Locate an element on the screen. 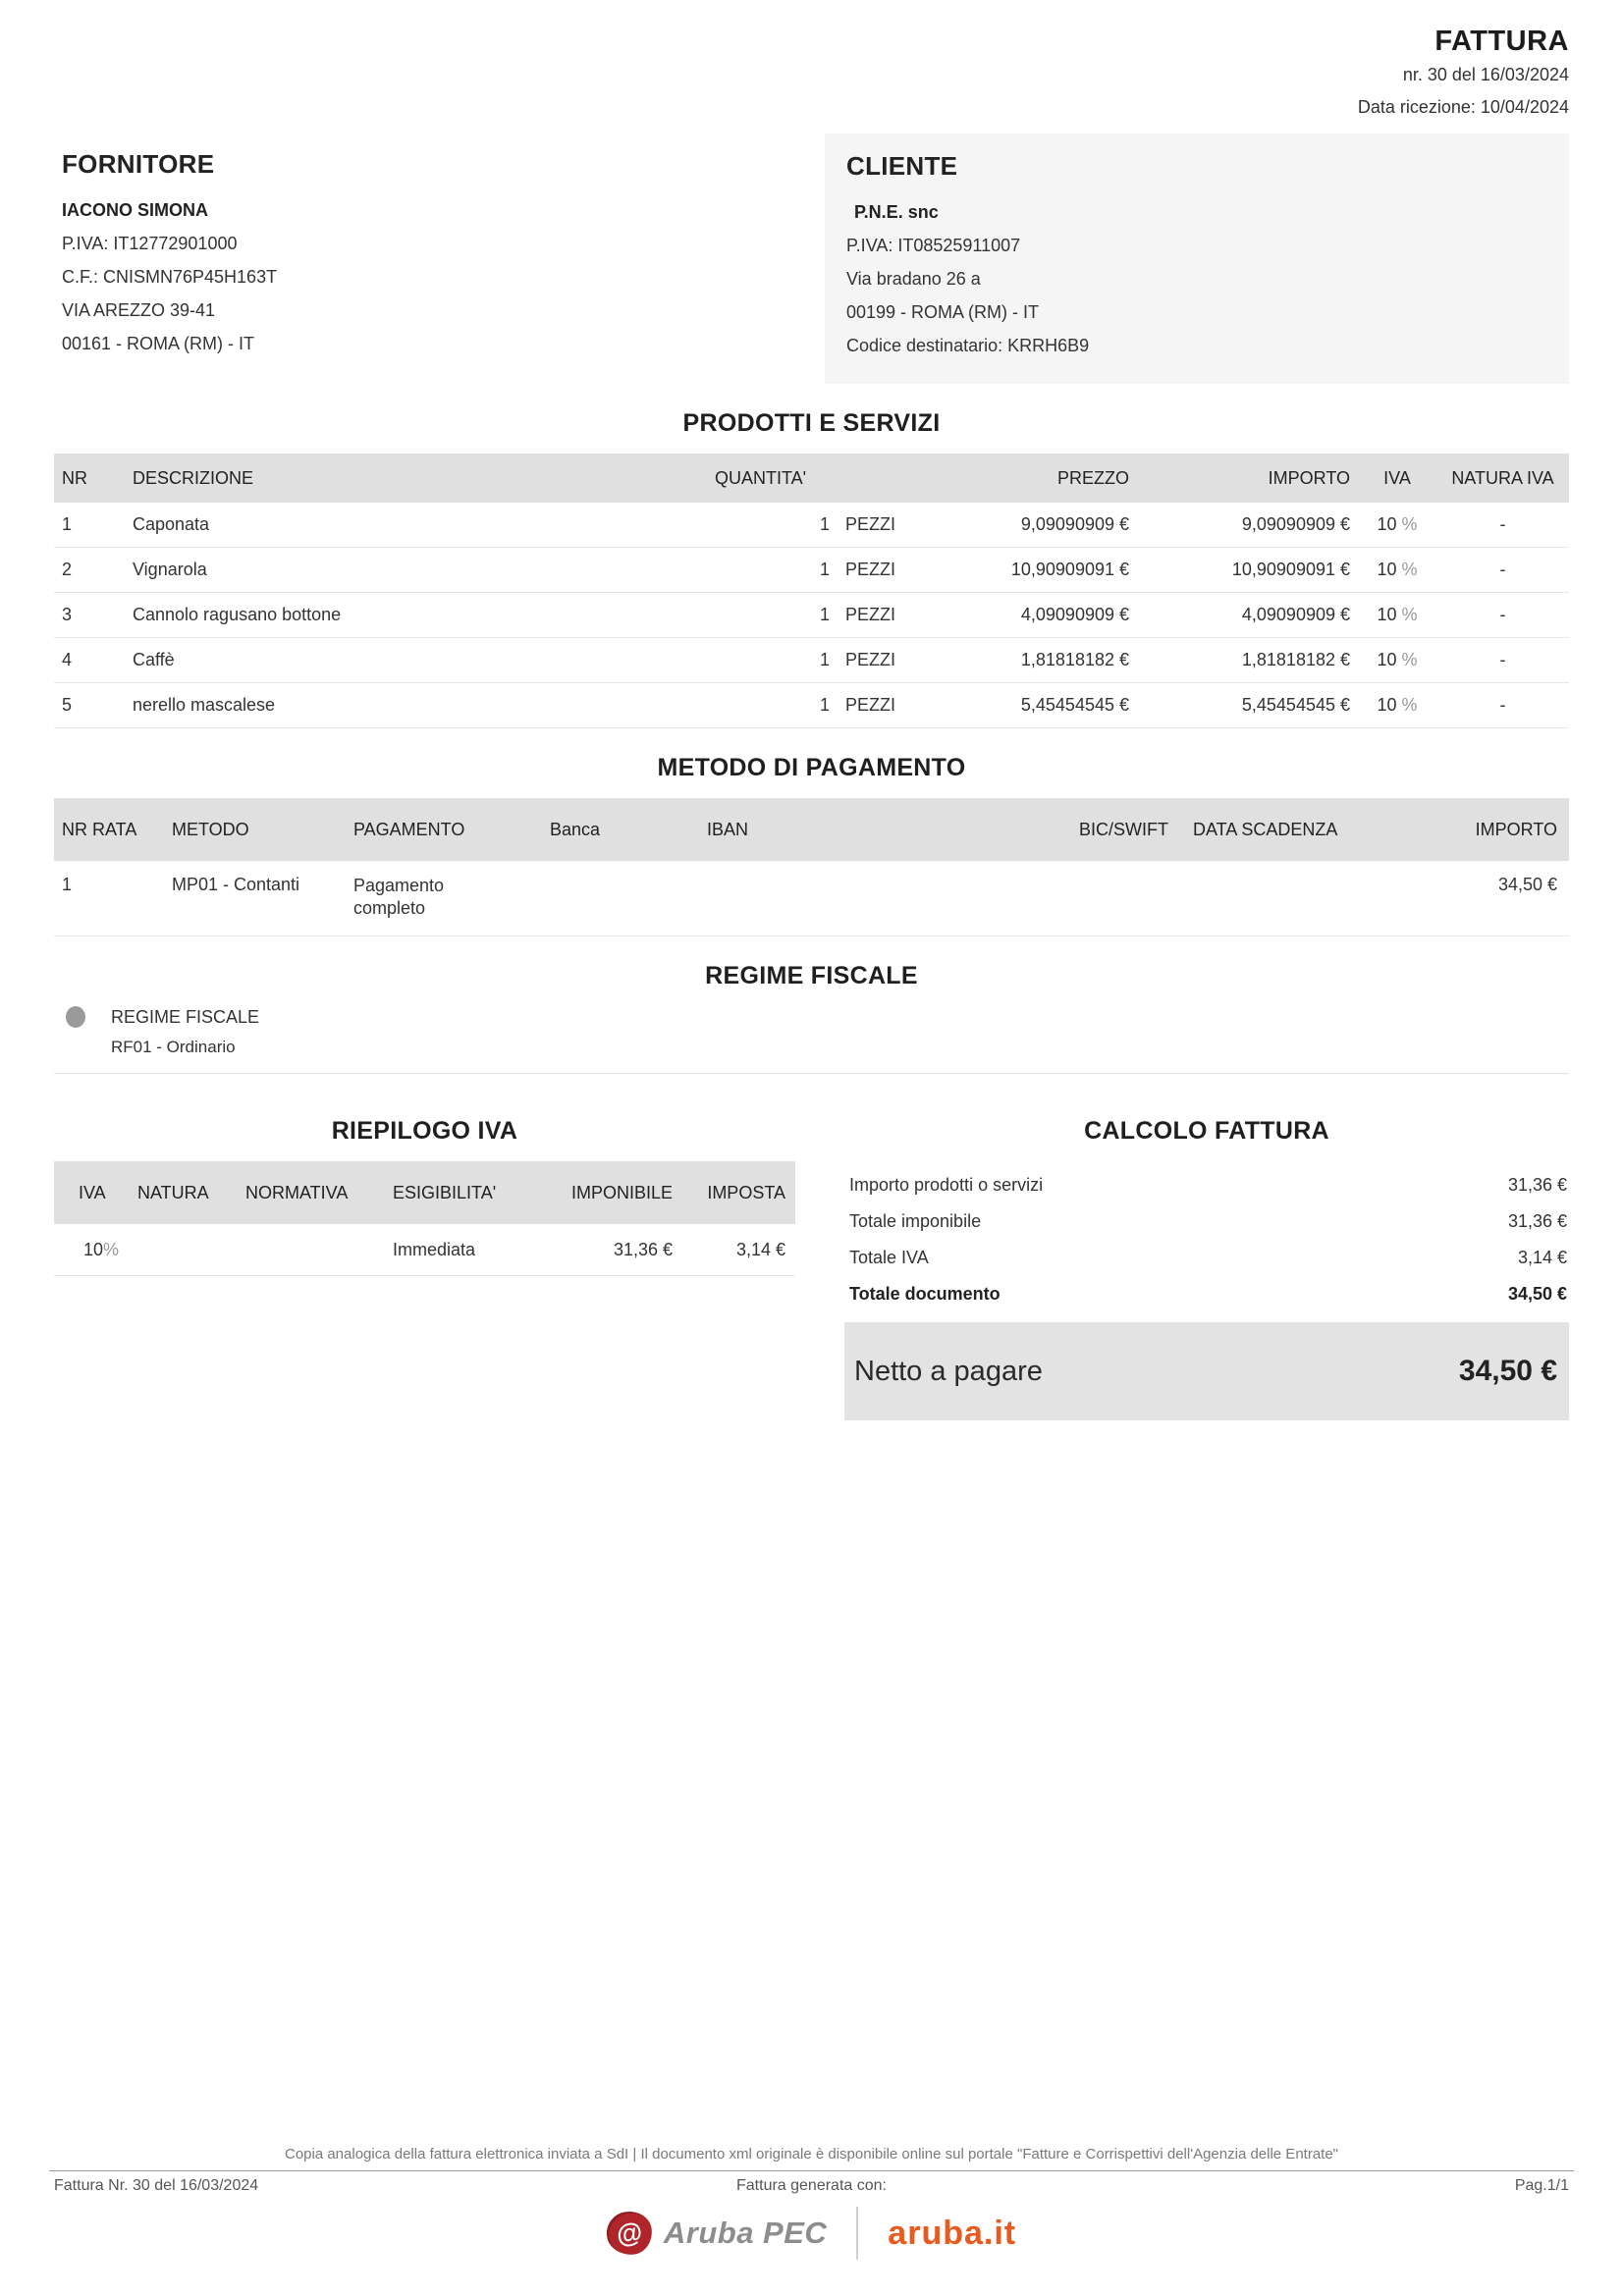 The height and width of the screenshot is (2296, 1623). footer-page-number: Pag.1/1 is located at coordinates (1541, 2185).